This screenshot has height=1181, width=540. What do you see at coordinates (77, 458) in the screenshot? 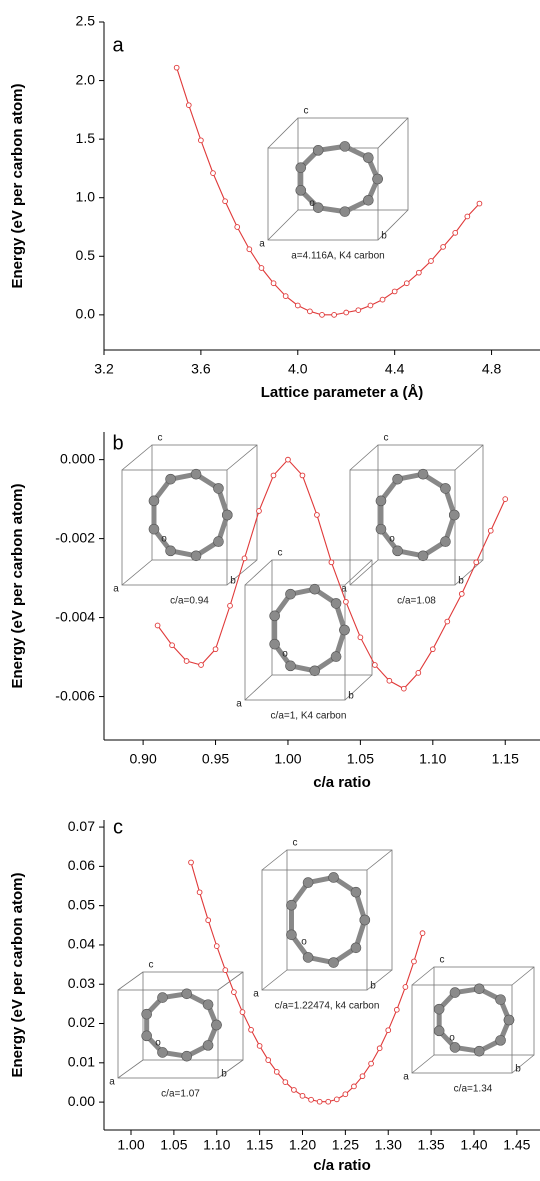
I see `y-tick-label: 0.000` at bounding box center [77, 458].